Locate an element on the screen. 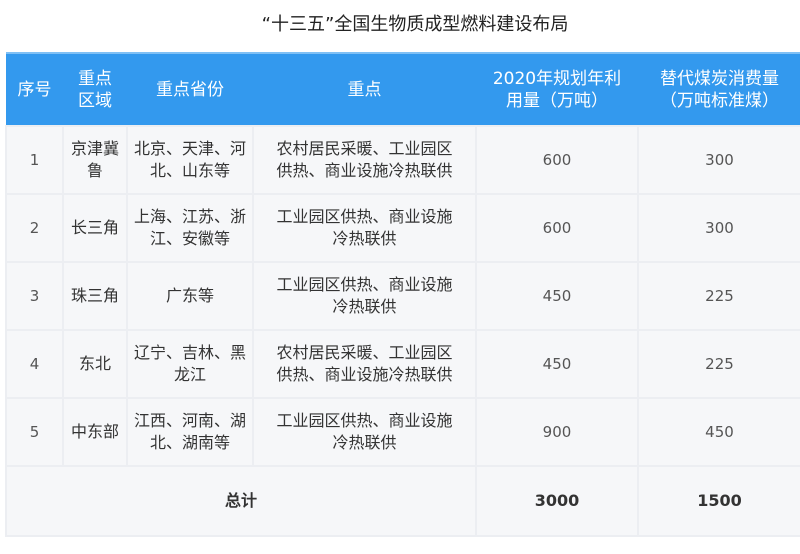  cell-no: 4 is located at coordinates (34, 364).